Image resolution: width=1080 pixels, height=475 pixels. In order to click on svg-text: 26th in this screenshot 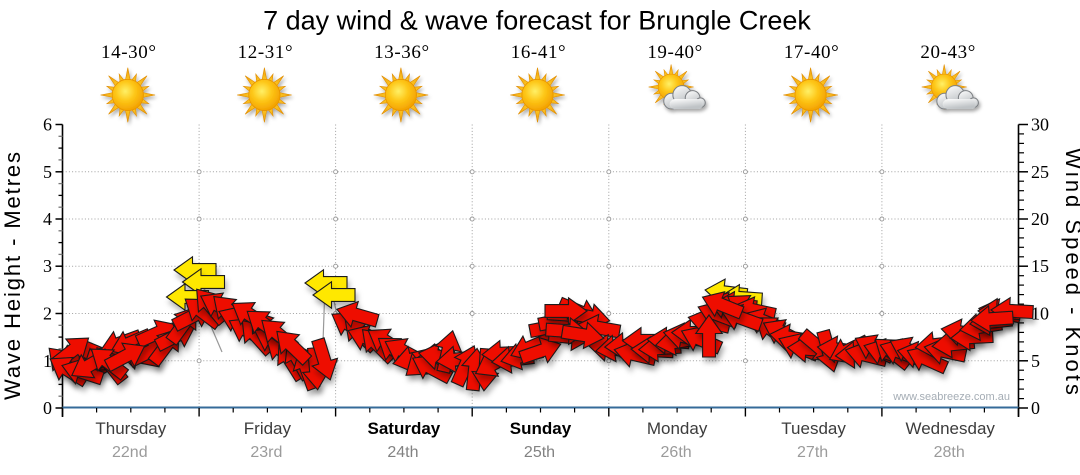, I will do `click(676, 452)`.